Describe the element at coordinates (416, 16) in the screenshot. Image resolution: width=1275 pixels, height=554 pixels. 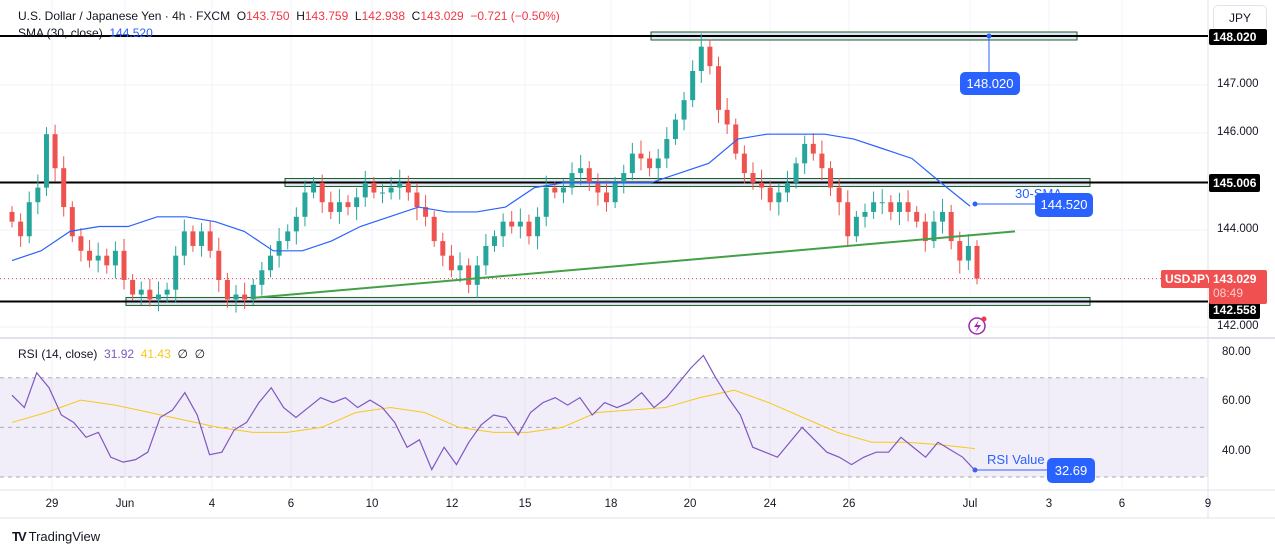
I see `close-label: C` at that location.